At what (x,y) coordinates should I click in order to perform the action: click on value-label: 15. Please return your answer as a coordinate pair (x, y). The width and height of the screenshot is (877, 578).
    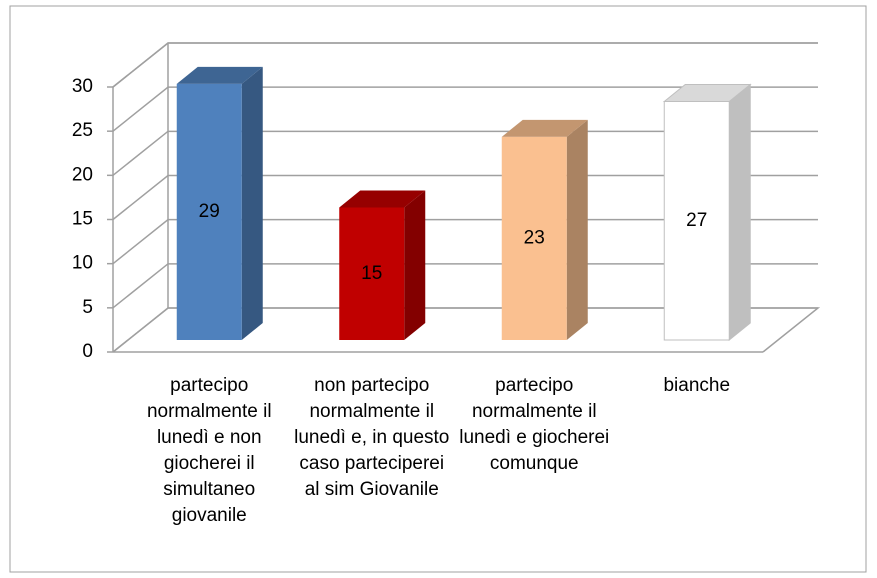
    Looking at the image, I should click on (371, 273).